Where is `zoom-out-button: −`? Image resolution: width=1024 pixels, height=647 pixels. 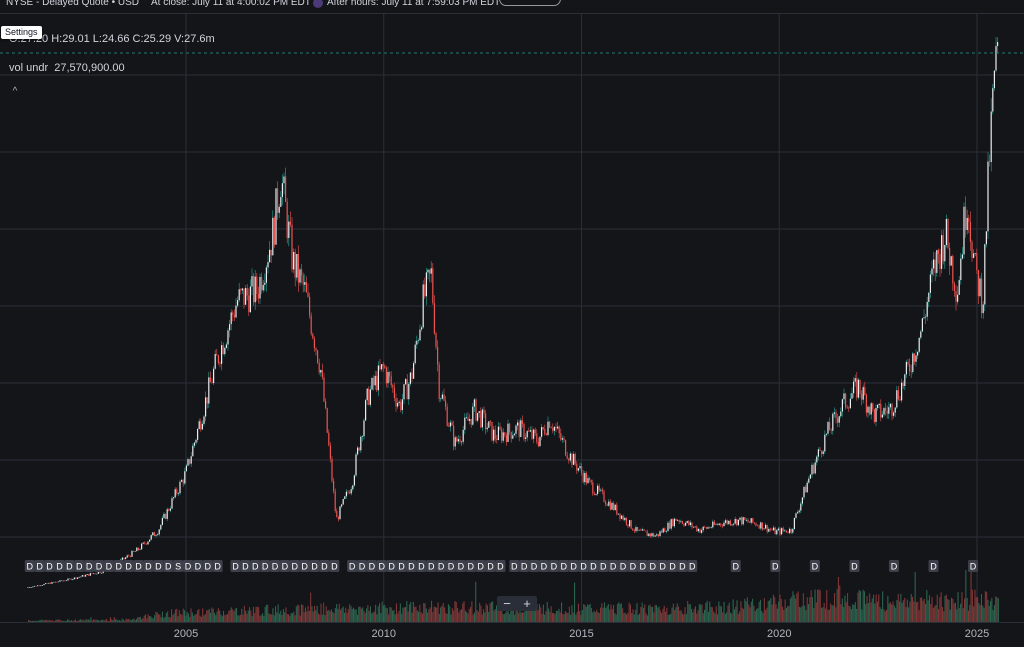
zoom-out-button: − is located at coordinates (507, 603).